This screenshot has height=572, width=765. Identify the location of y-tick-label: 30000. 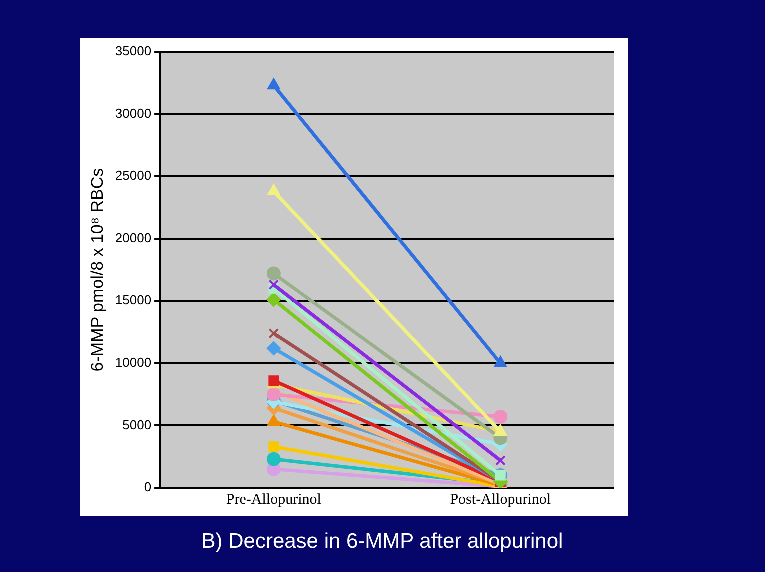
(133, 113).